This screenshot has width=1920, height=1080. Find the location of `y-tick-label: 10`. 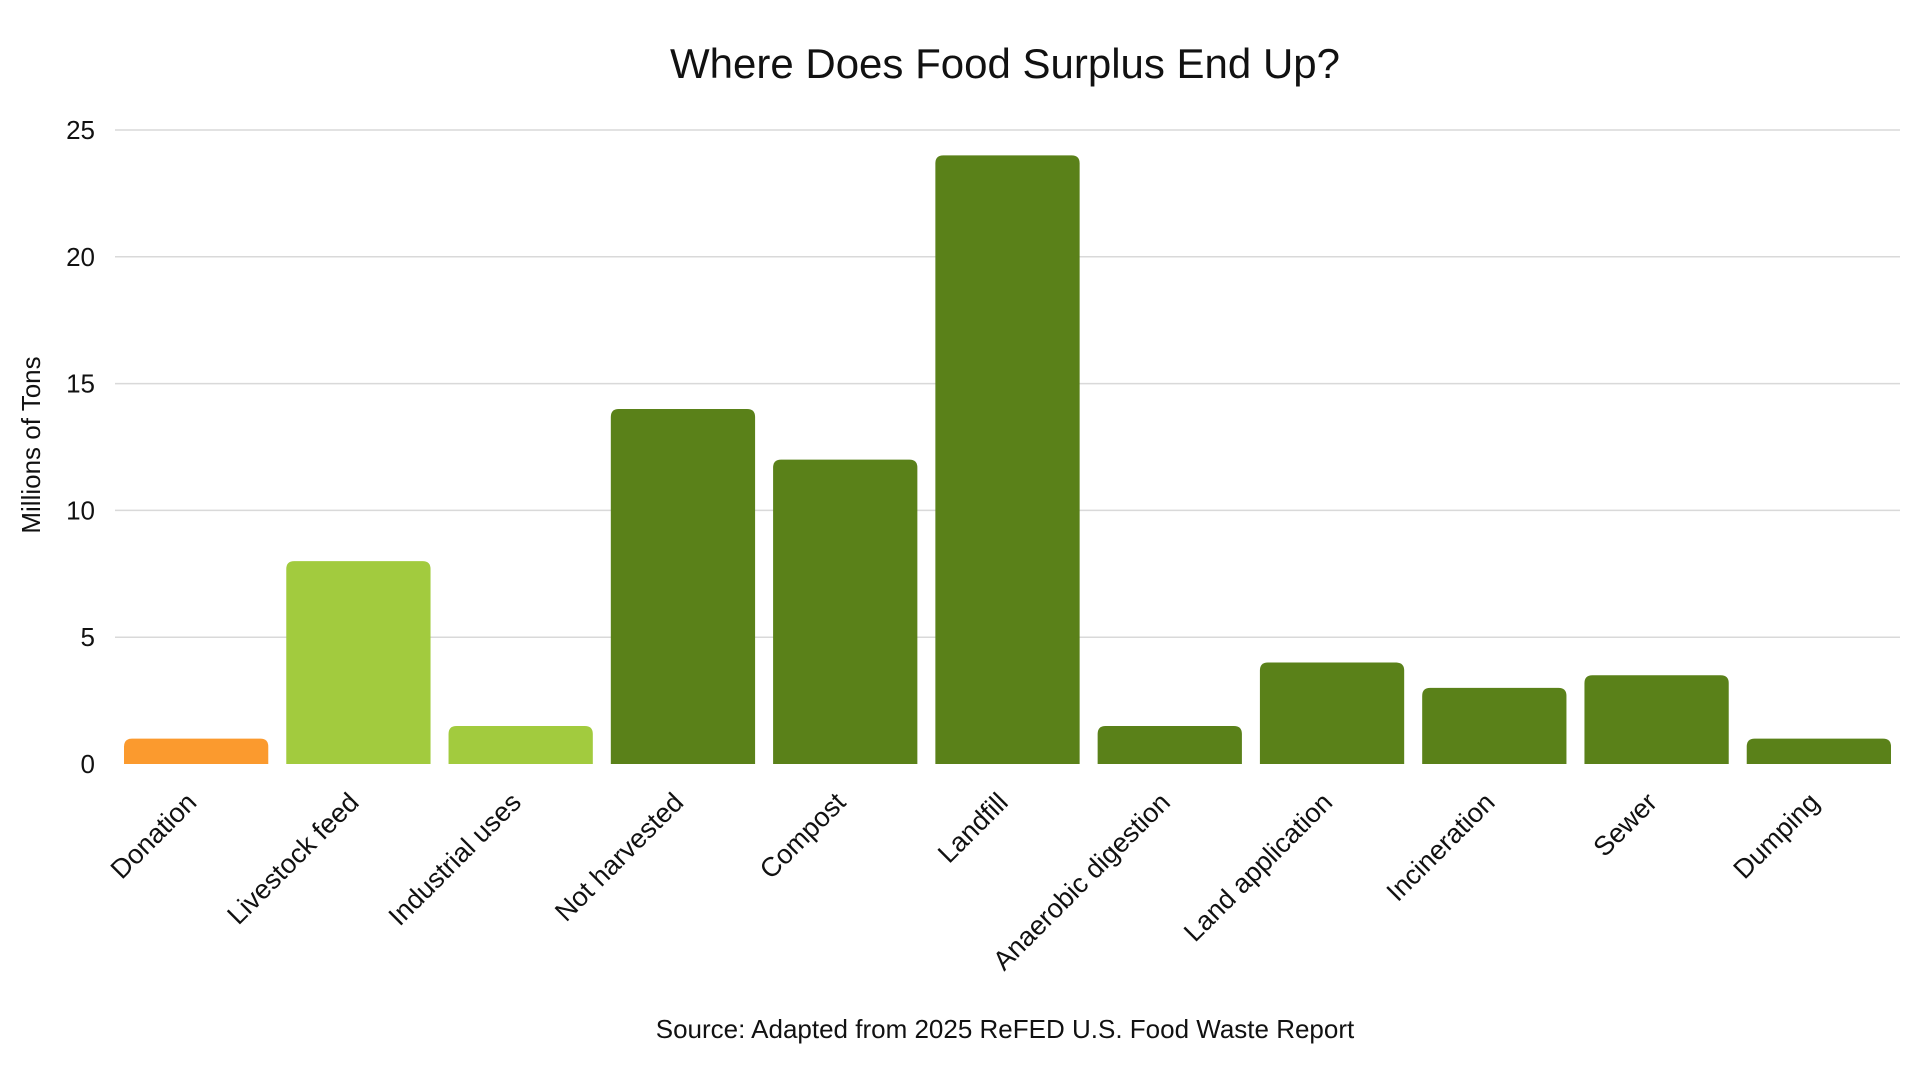

y-tick-label: 10 is located at coordinates (80, 510).